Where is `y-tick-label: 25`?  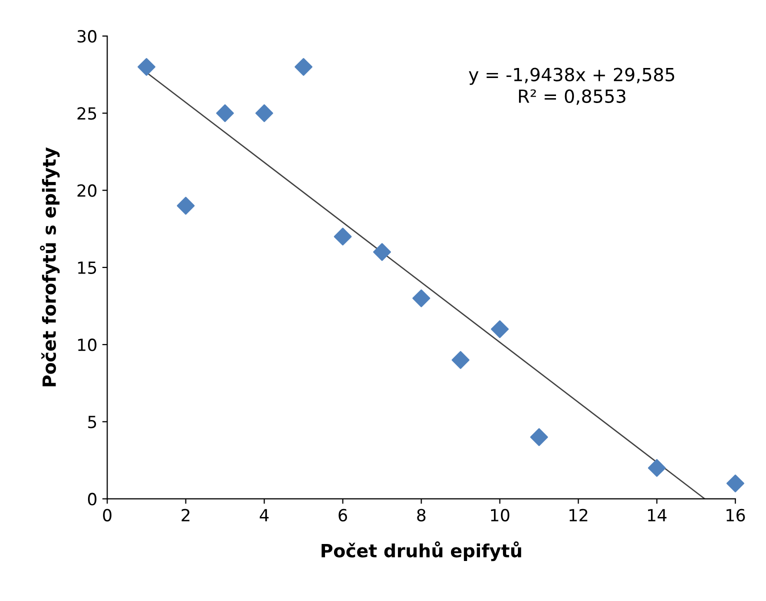
y-tick-label: 25 is located at coordinates (87, 113).